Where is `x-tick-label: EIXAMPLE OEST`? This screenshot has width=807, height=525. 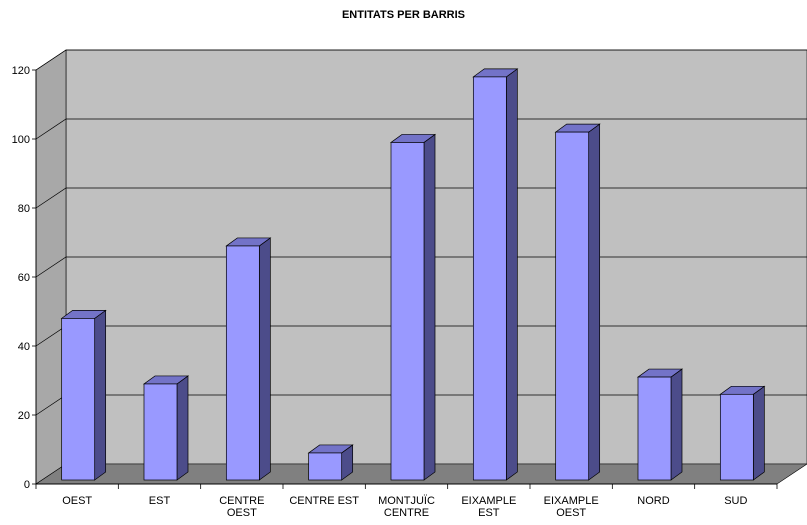
x-tick-label: EIXAMPLE OEST is located at coordinates (571, 507).